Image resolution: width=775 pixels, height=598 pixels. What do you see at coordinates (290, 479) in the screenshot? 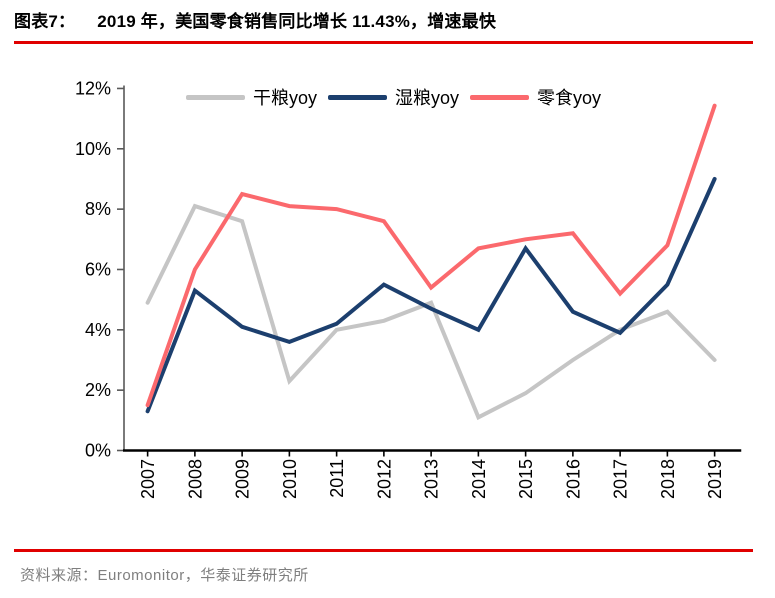
I see `x-tick-label: 2010` at bounding box center [290, 479].